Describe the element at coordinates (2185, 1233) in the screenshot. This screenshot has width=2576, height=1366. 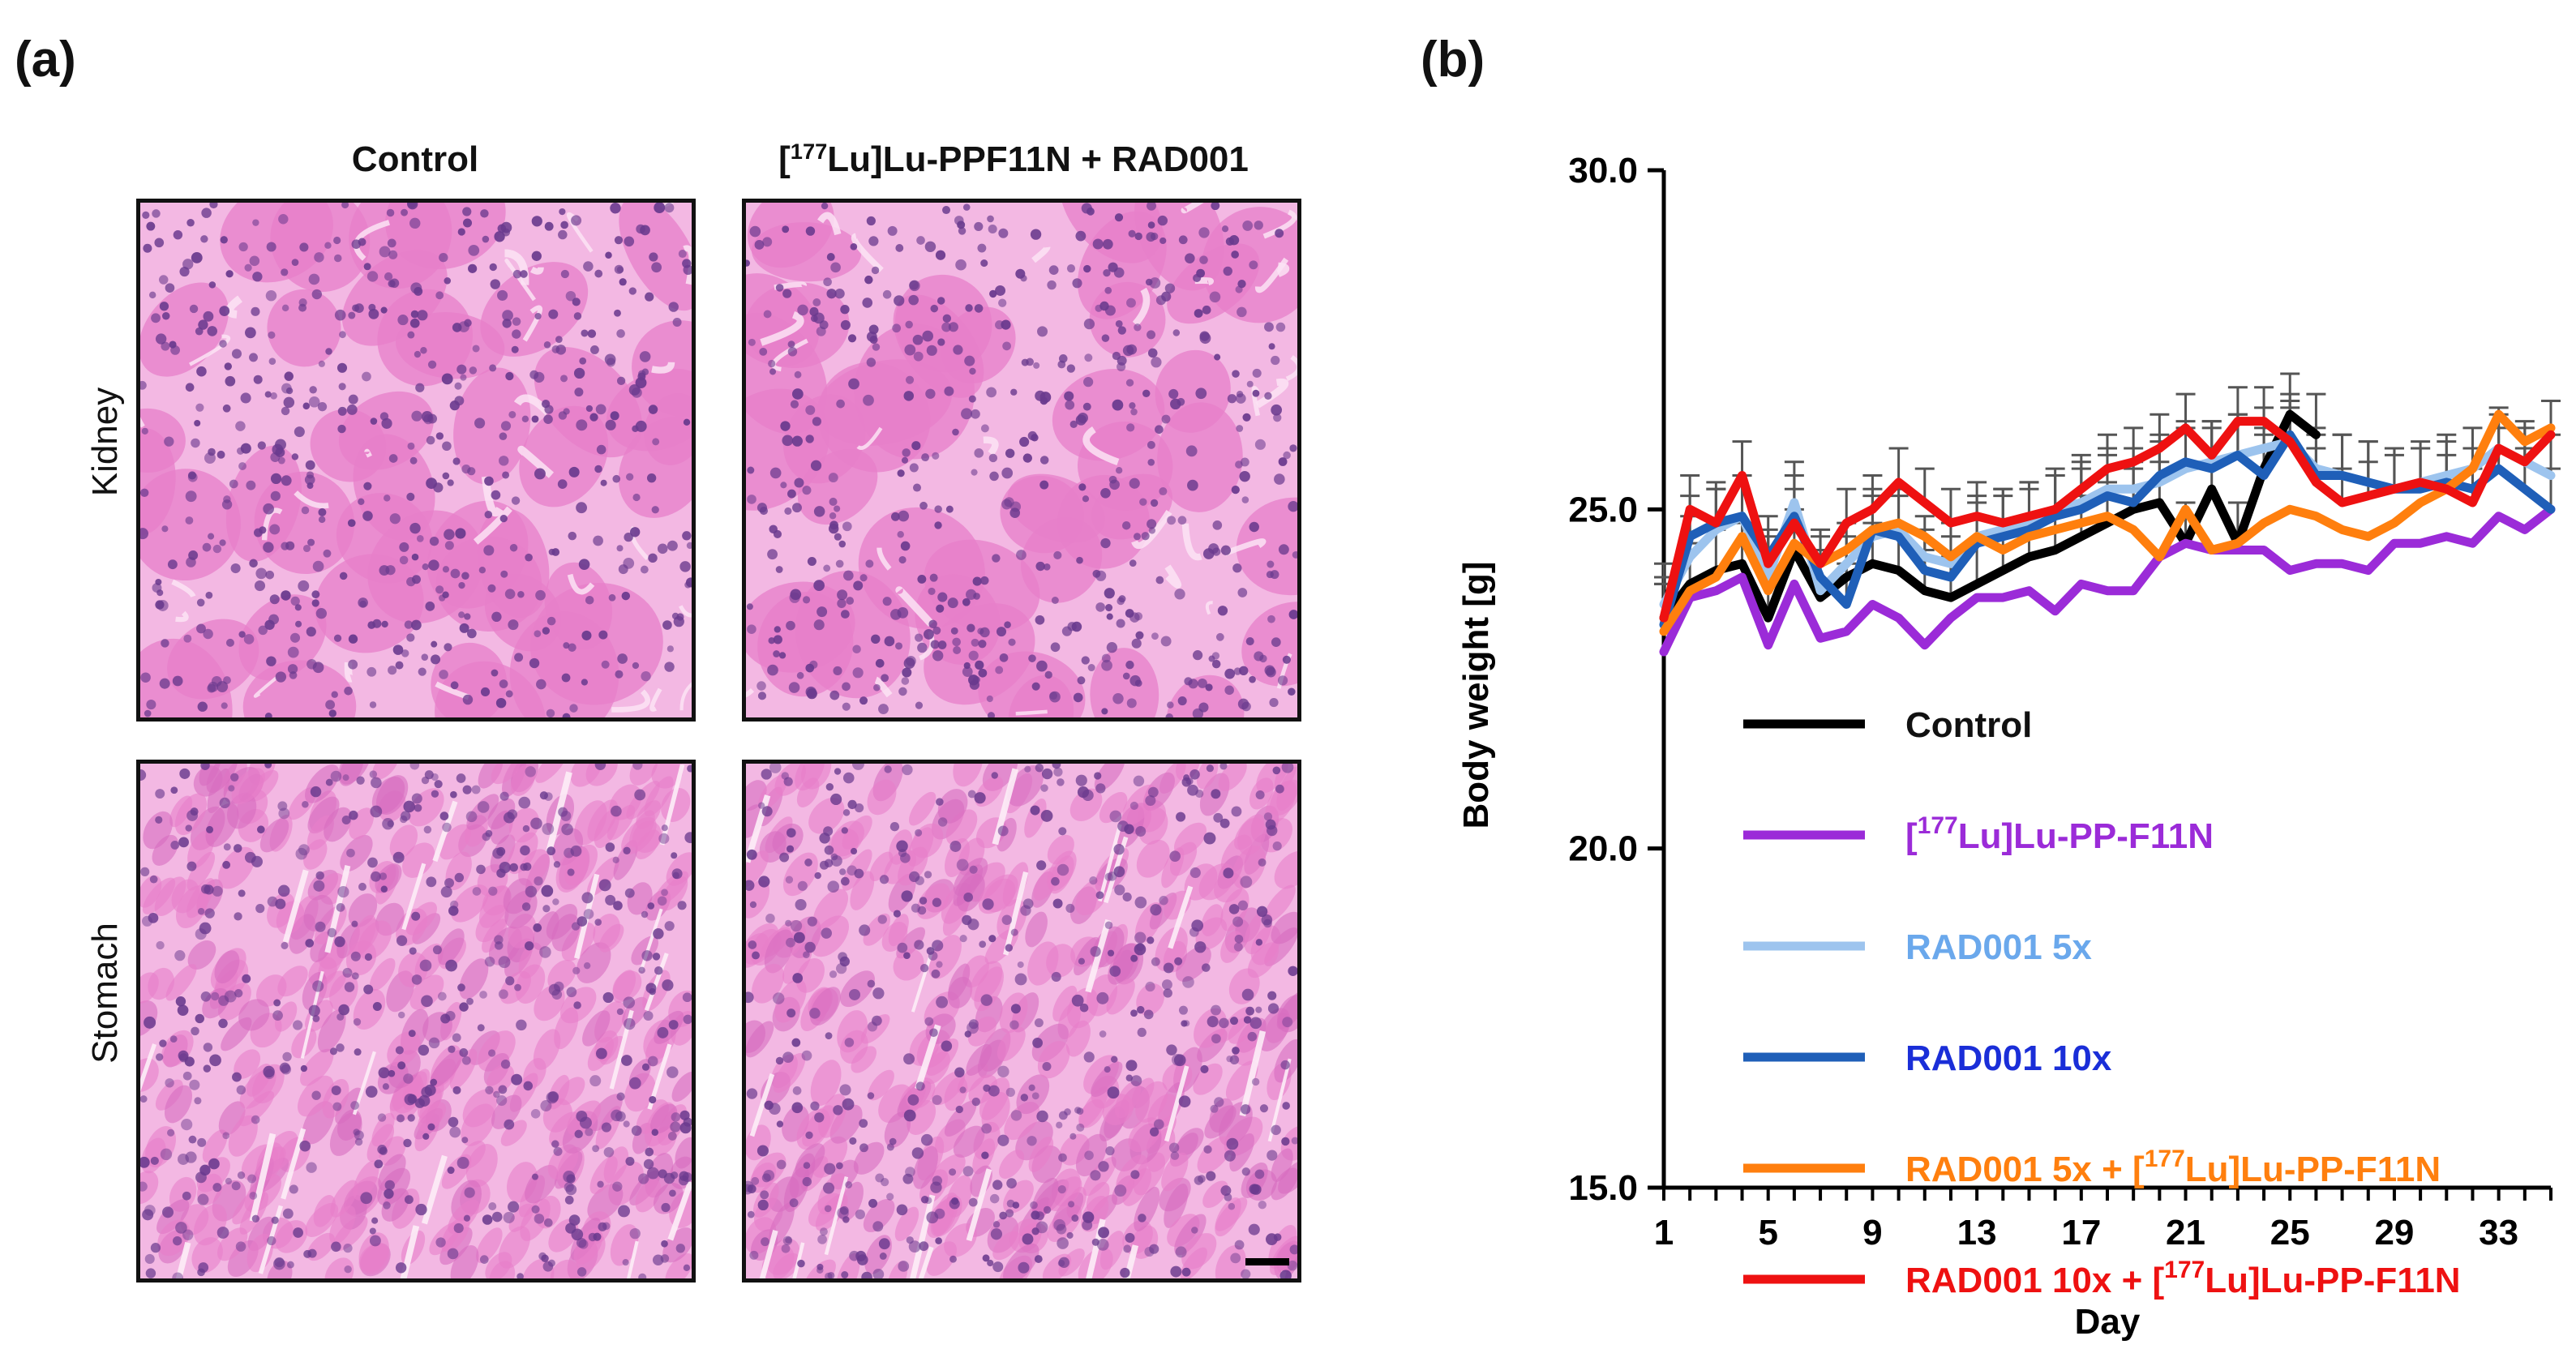
I see `x-tick-label: 21` at that location.